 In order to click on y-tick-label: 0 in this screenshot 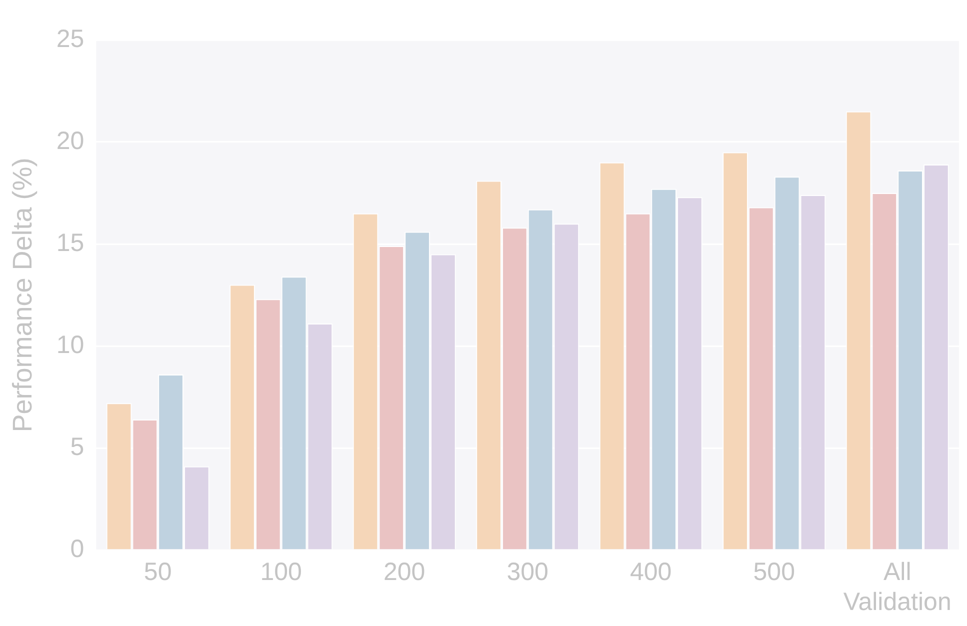, I will do `click(77, 548)`.